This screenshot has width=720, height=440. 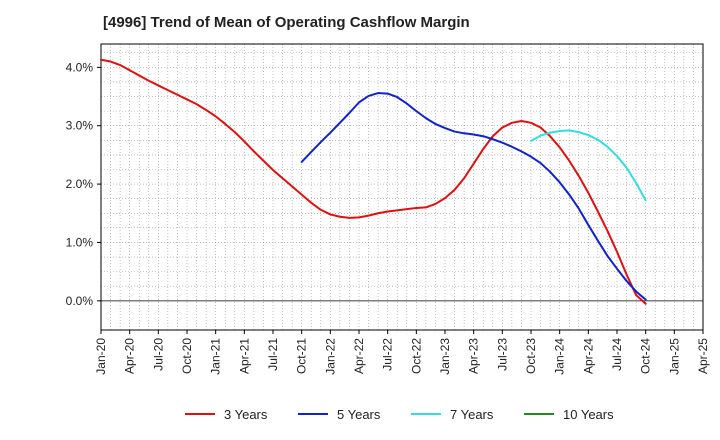 What do you see at coordinates (472, 414) in the screenshot?
I see `legend-label: 7 Years` at bounding box center [472, 414].